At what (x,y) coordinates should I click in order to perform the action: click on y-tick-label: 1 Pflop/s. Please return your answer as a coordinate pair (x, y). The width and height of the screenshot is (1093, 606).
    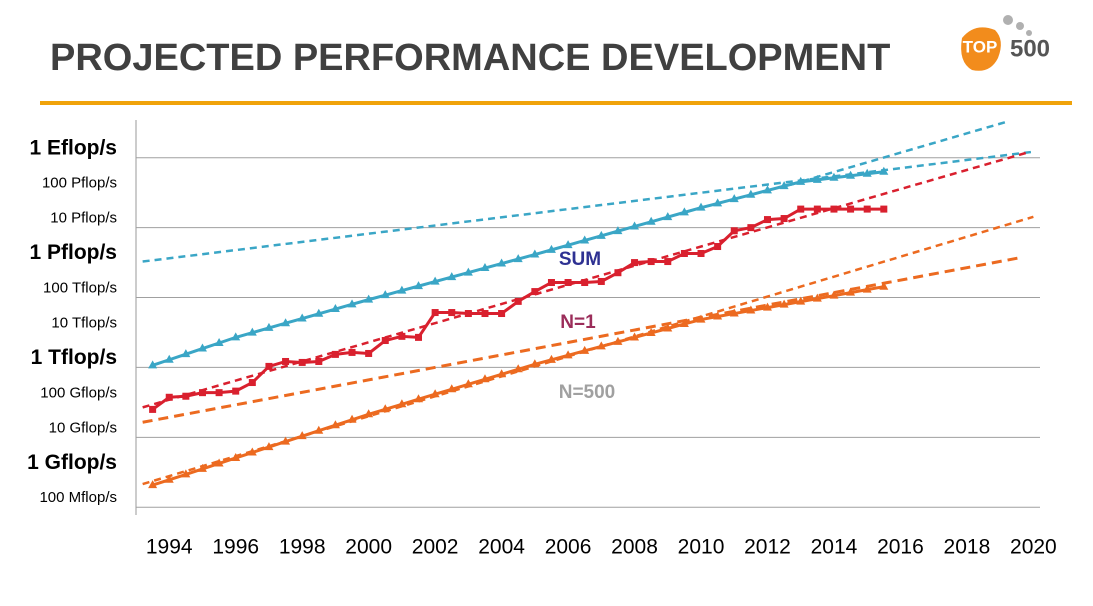
    Looking at the image, I should click on (73, 252).